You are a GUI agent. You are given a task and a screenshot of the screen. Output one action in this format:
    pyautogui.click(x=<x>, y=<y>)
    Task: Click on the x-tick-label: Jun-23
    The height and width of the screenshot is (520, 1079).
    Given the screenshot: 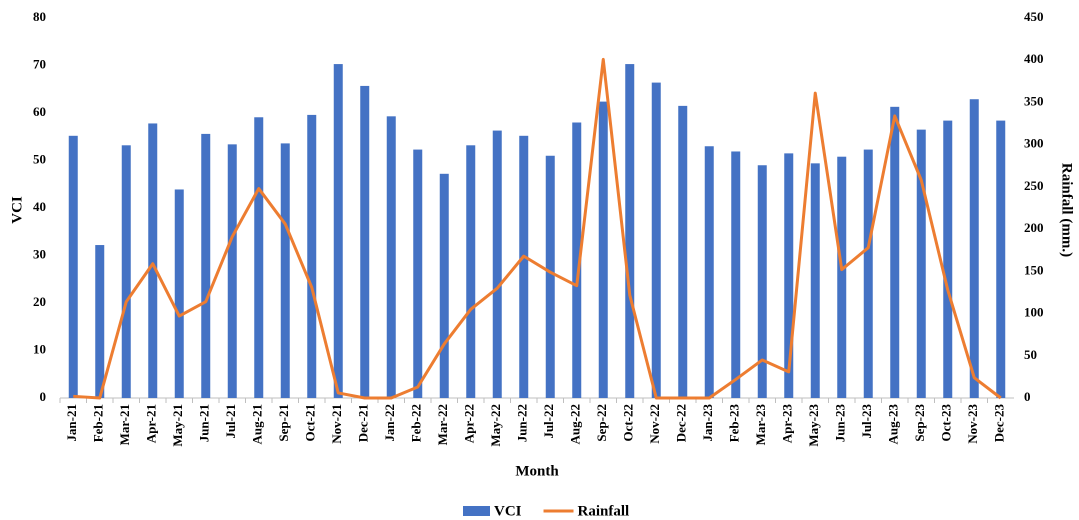 What is the action you would take?
    pyautogui.click(x=840, y=423)
    